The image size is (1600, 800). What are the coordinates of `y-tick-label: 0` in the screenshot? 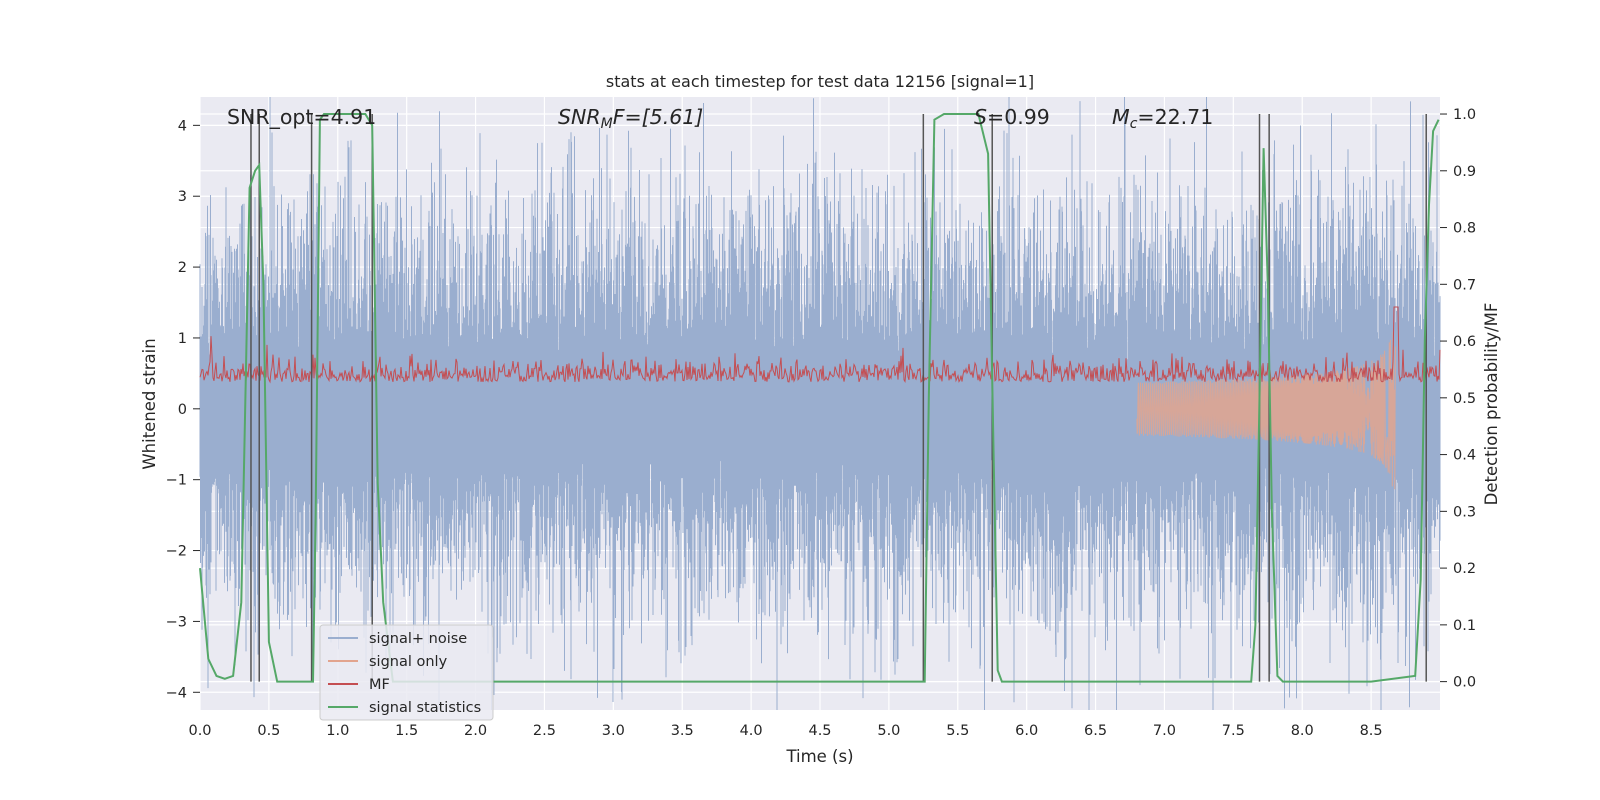 It's located at (182, 410).